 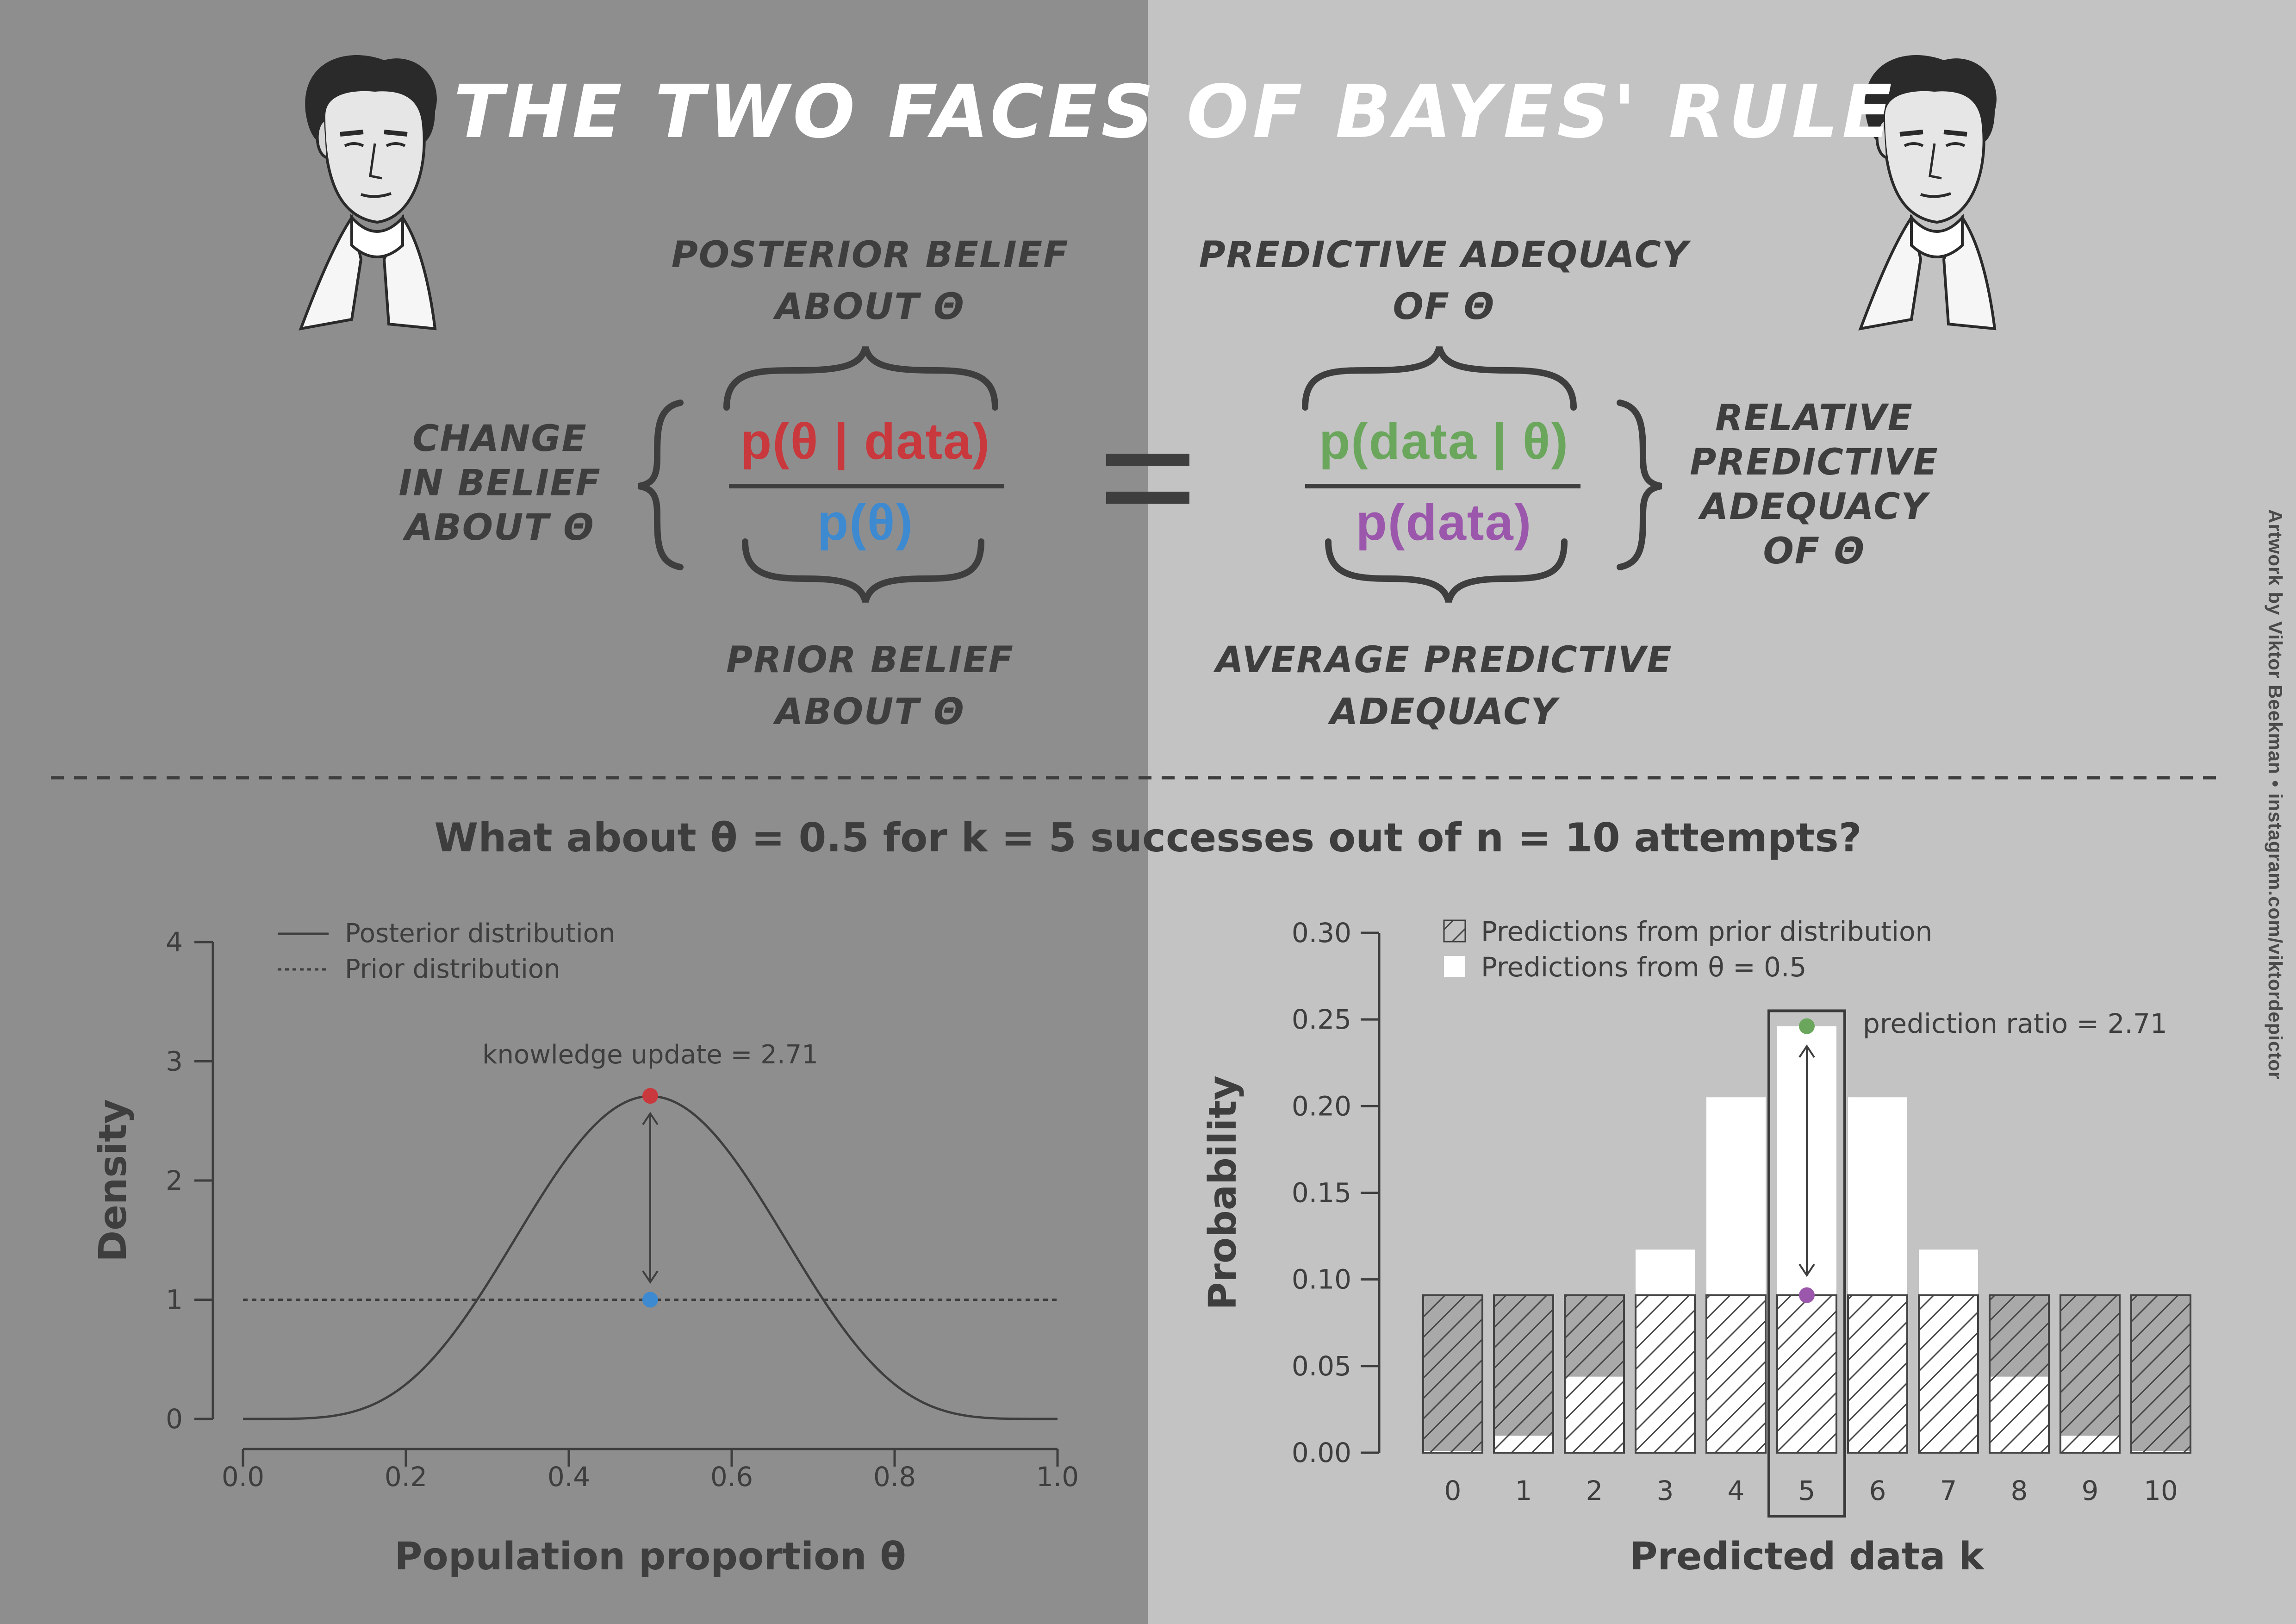 I want to click on bar-x-tick-label: 5, so click(x=1807, y=1490).